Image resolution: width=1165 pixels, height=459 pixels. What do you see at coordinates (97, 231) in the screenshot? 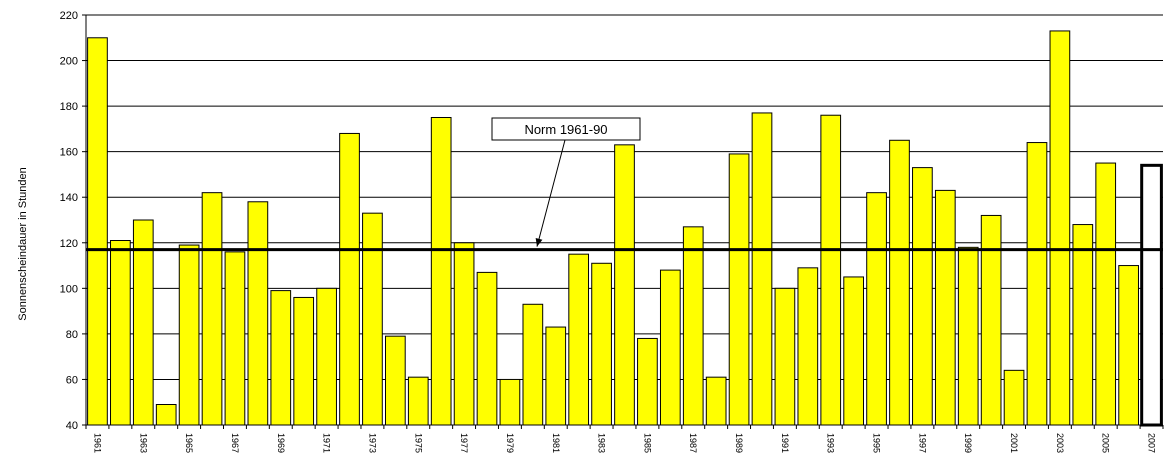
I see `bar-1961` at bounding box center [97, 231].